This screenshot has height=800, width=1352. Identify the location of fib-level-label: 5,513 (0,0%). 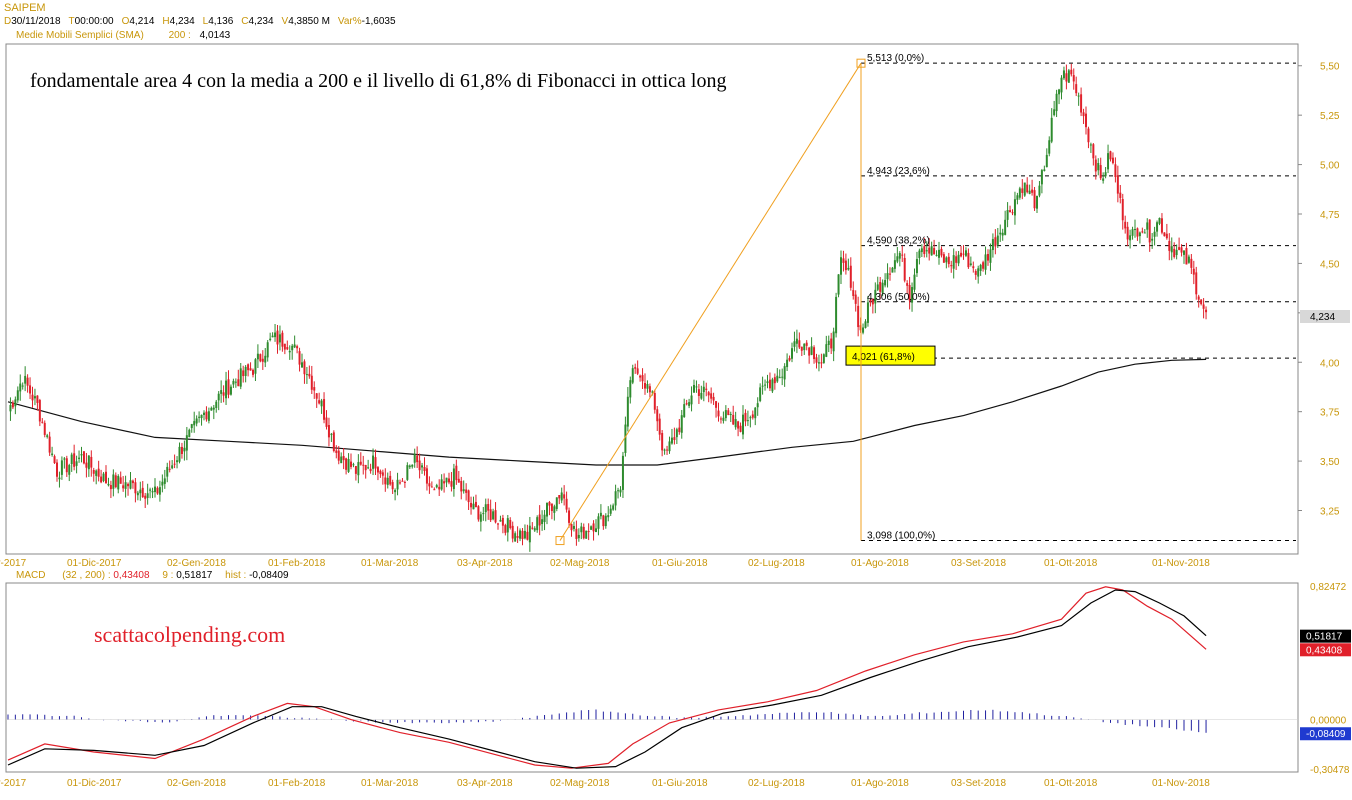
(895, 58).